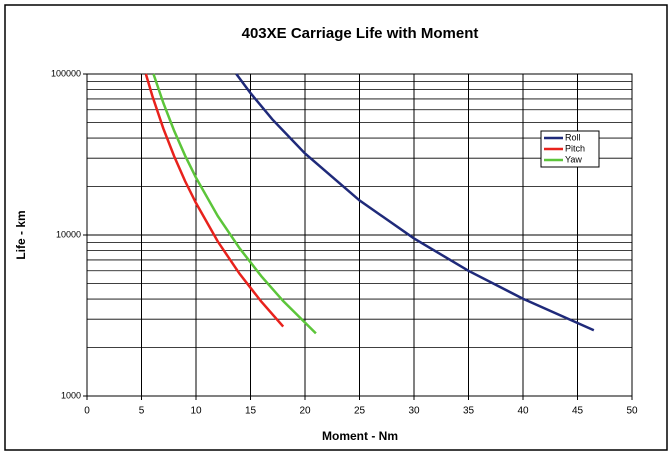 This screenshot has height=460, width=672. What do you see at coordinates (142, 411) in the screenshot?
I see `x-tick-label: 5` at bounding box center [142, 411].